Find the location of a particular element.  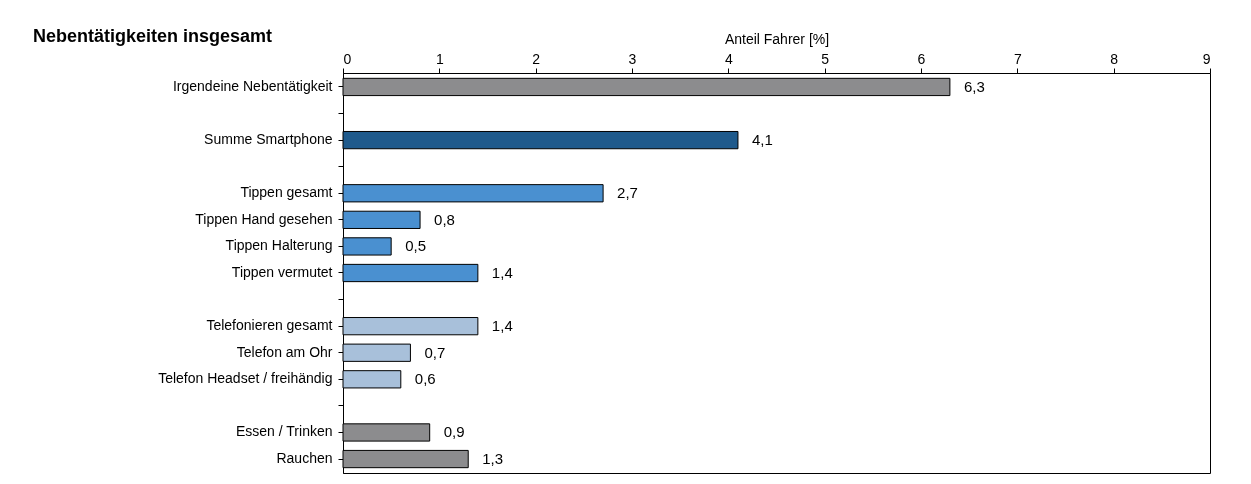

data-label: 6,3 is located at coordinates (974, 86).